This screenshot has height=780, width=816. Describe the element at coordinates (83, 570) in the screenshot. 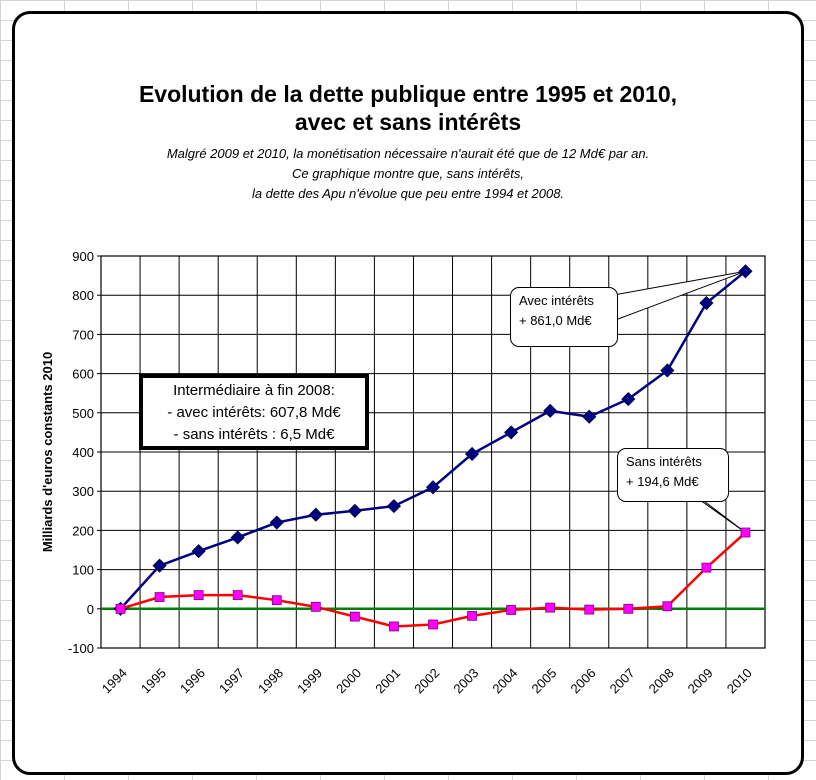

I see `y-tick-label: 100` at that location.